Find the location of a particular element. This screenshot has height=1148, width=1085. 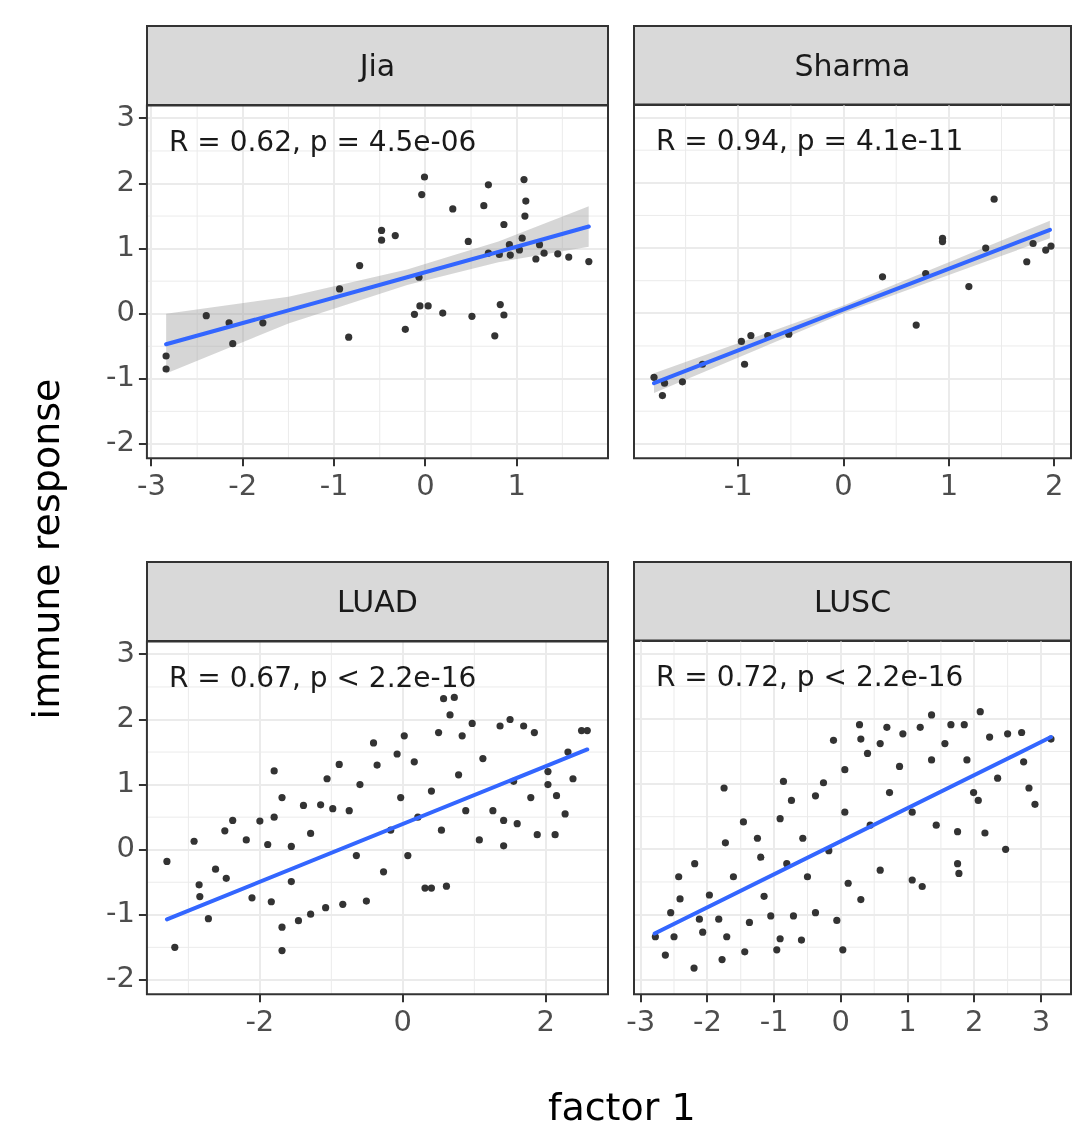

chart-title: Jia is located at coordinates (377, 66).